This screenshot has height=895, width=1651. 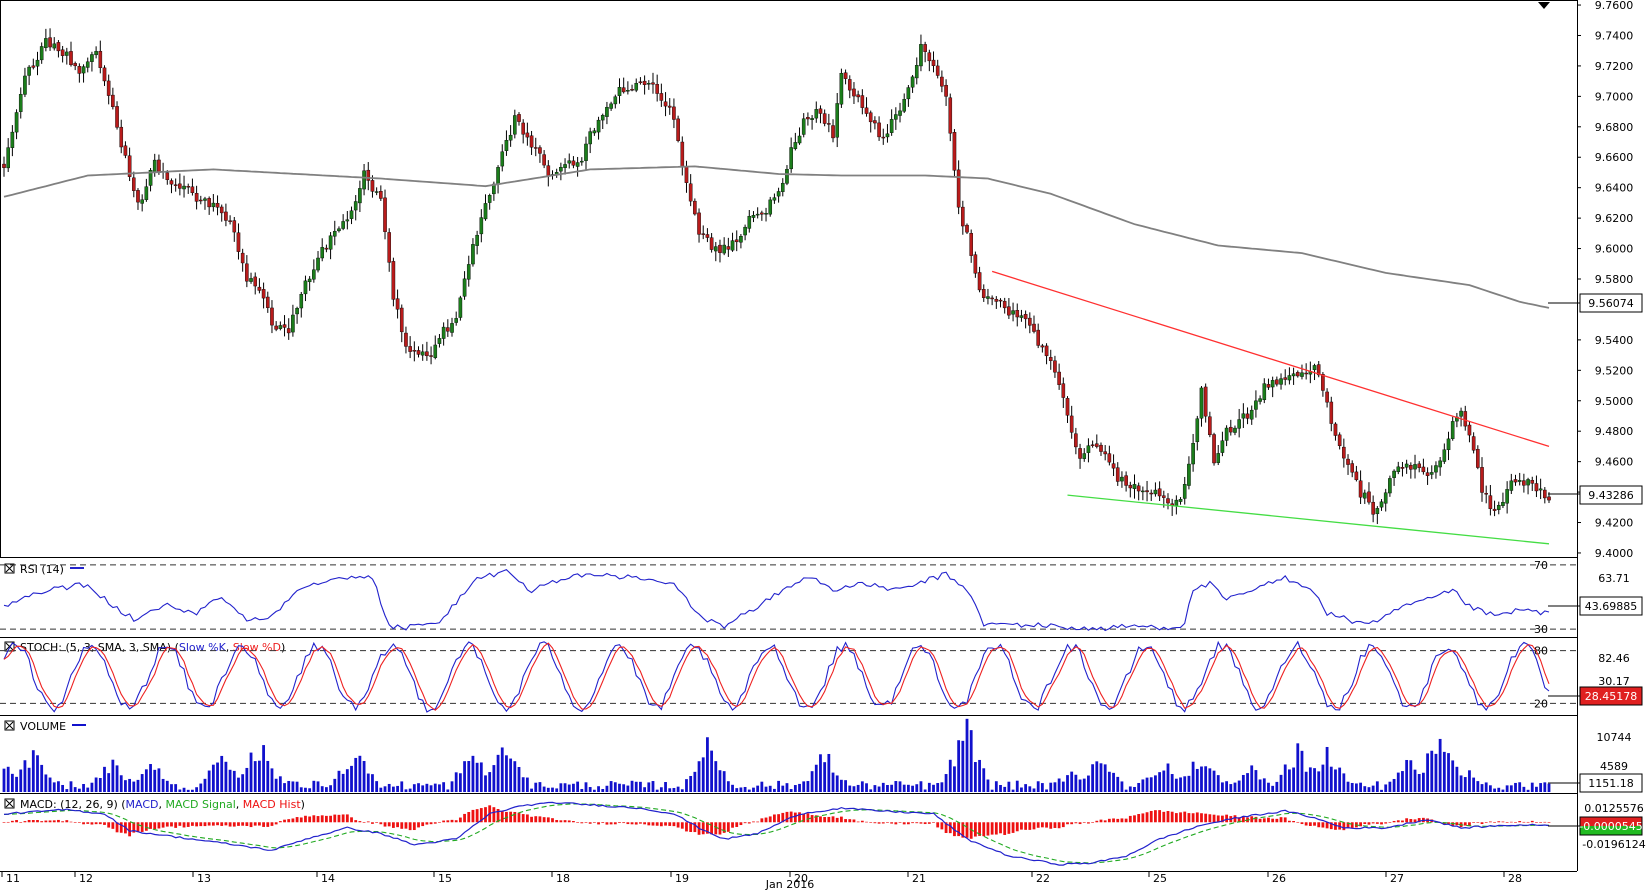 I want to click on price-tick-label: 9.7000, so click(x=1614, y=96).